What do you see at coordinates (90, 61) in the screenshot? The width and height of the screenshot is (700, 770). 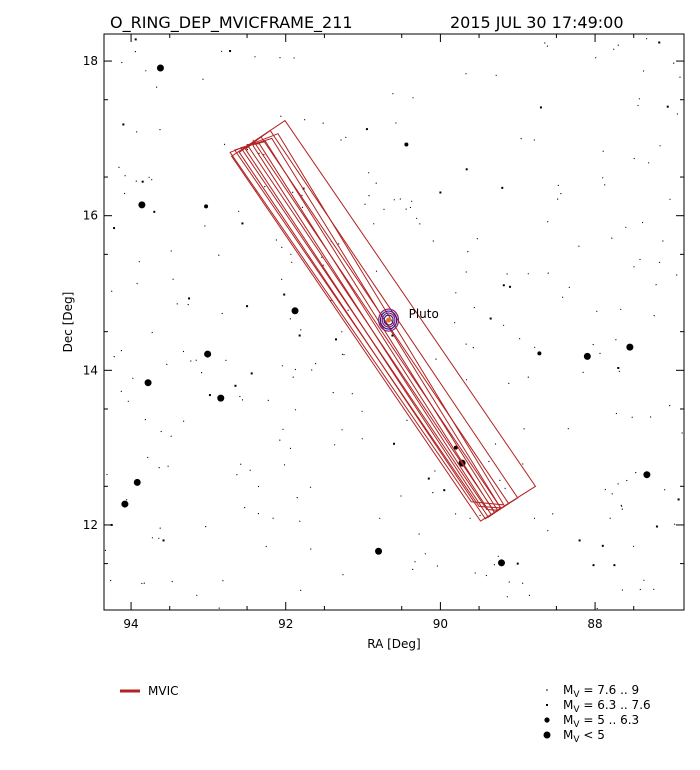 I see `y-tick-label: 18` at bounding box center [90, 61].